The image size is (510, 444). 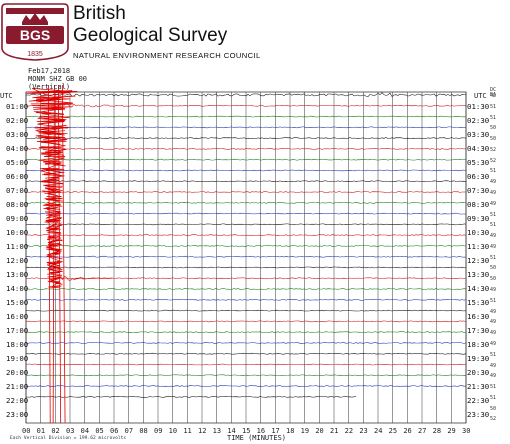 What do you see at coordinates (261, 431) in the screenshot?
I see `x-tick-label: 16` at bounding box center [261, 431].